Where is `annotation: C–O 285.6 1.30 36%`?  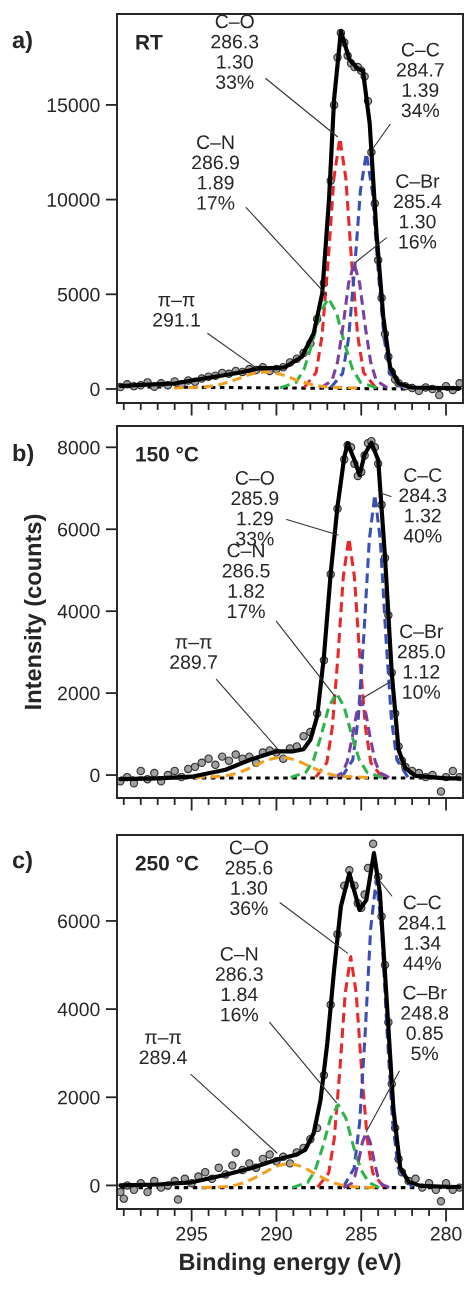 annotation: C–O 285.6 1.30 36% is located at coordinates (249, 878).